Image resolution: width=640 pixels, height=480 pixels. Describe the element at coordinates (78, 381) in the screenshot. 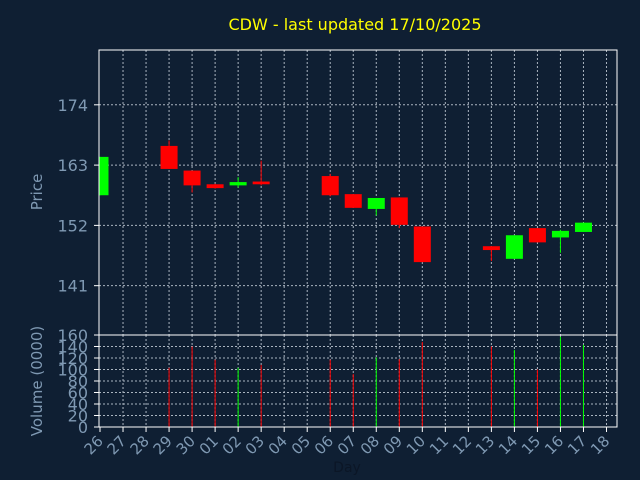

I see `volume-tick-label: 80` at that location.